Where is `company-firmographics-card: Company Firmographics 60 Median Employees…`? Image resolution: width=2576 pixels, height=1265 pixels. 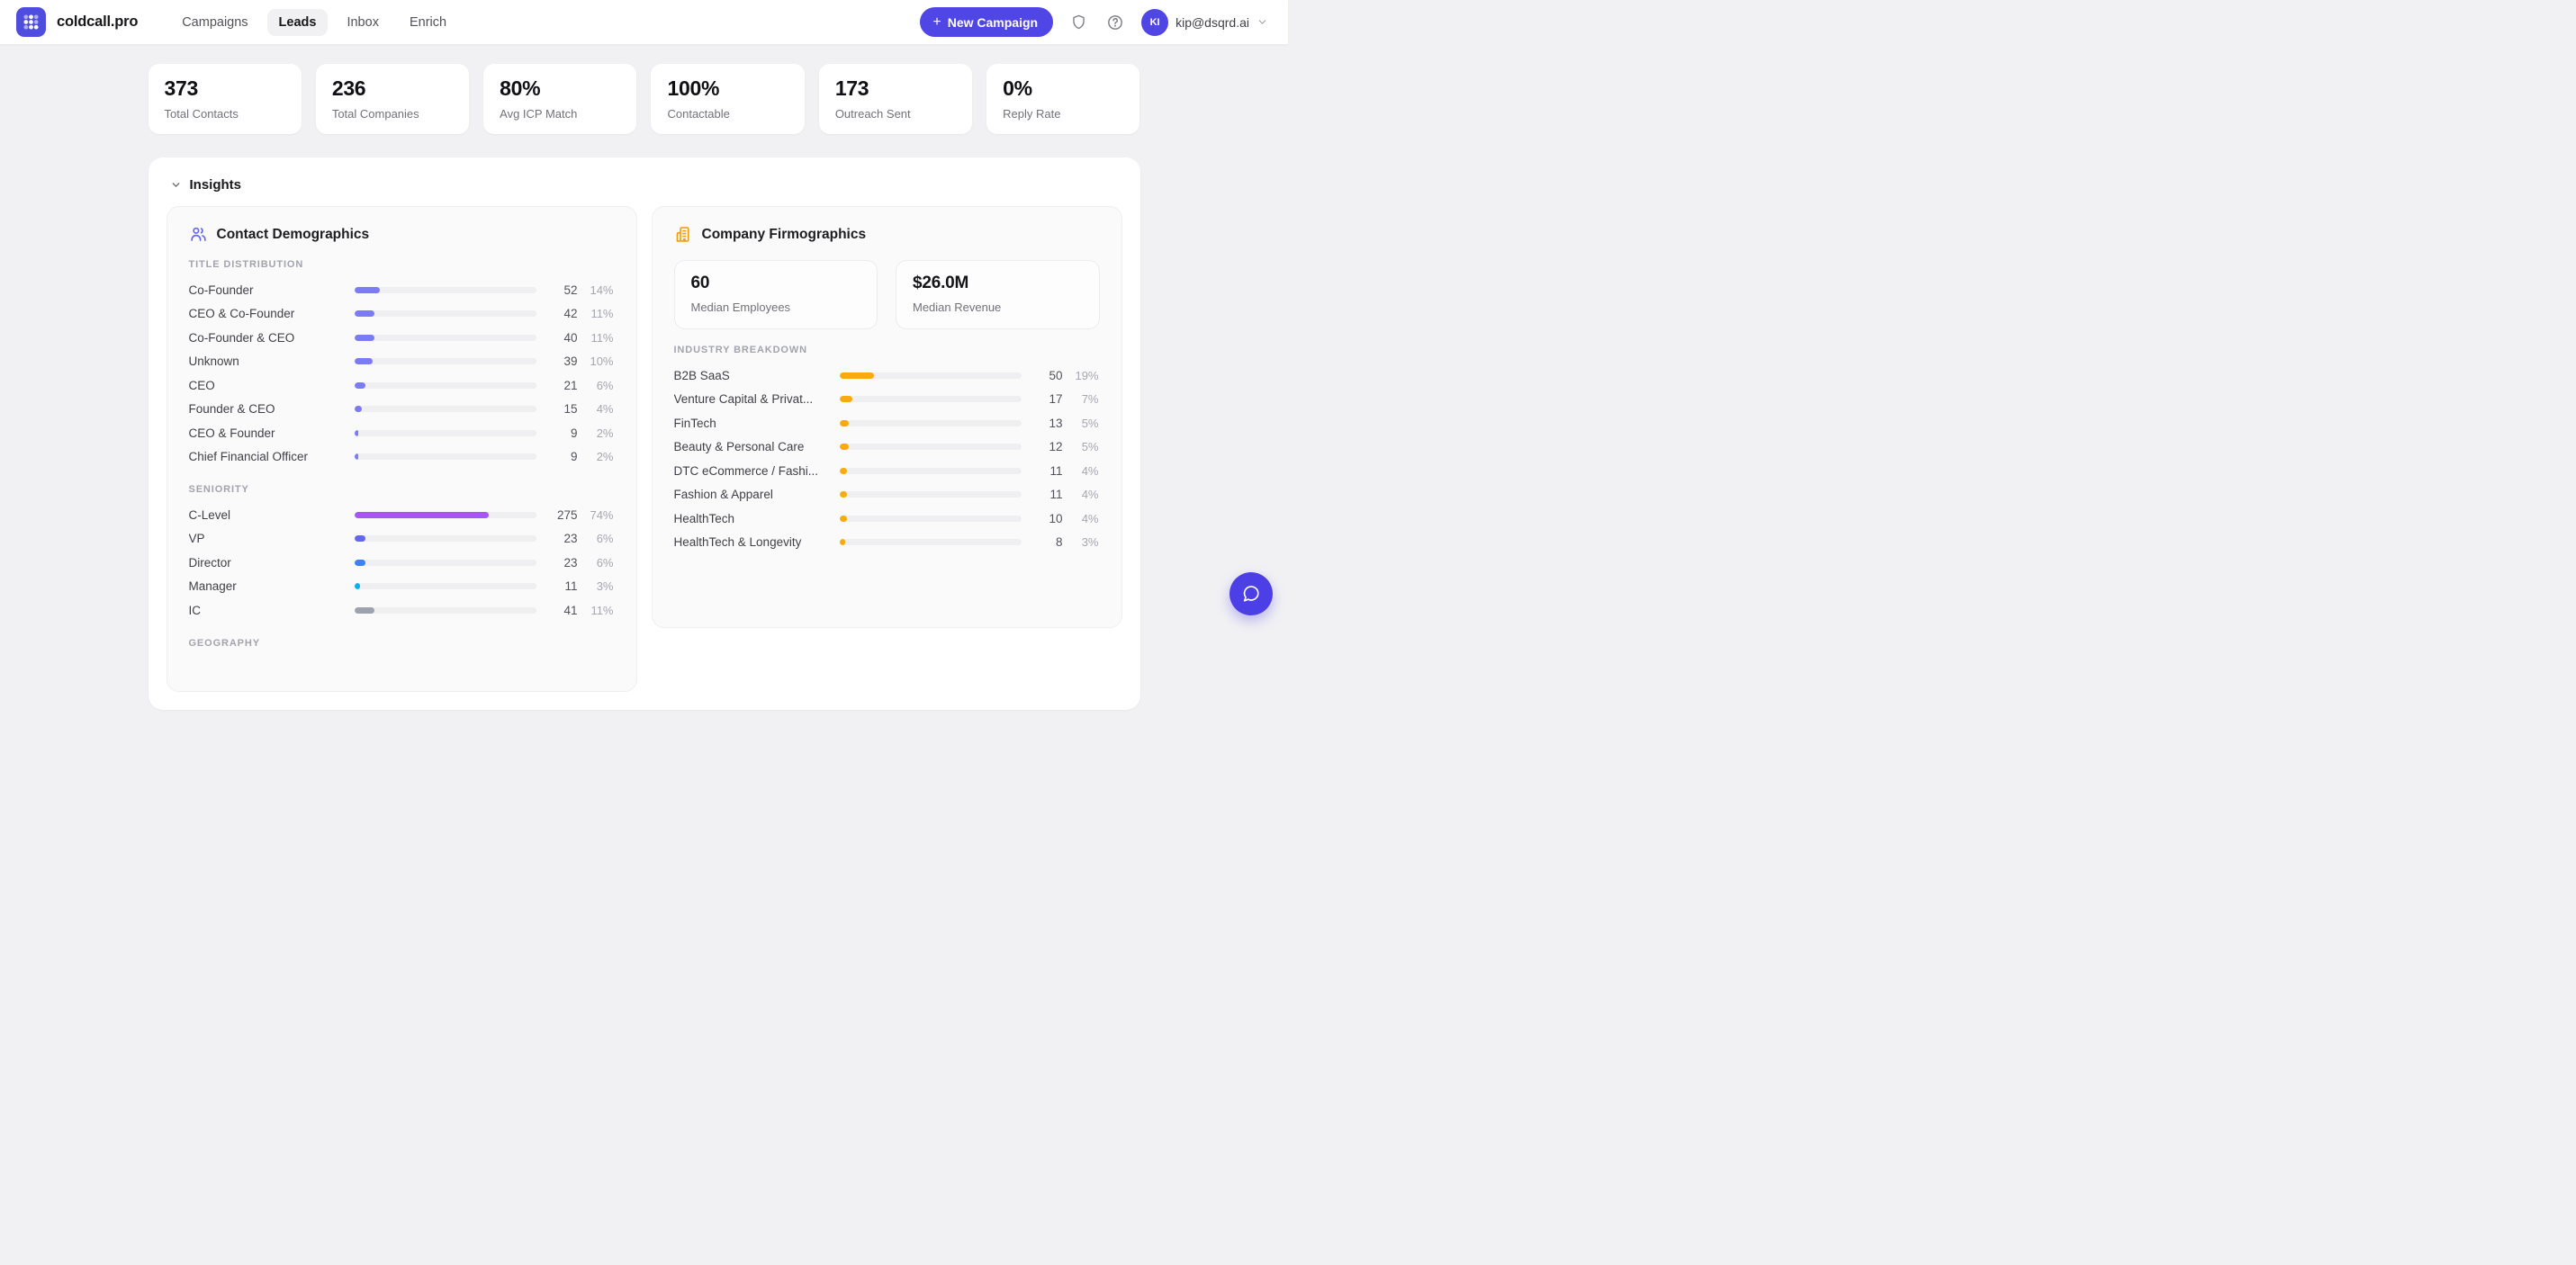
company-firmographics-card: Company Firmographics 60 Median Employees… is located at coordinates (886, 417).